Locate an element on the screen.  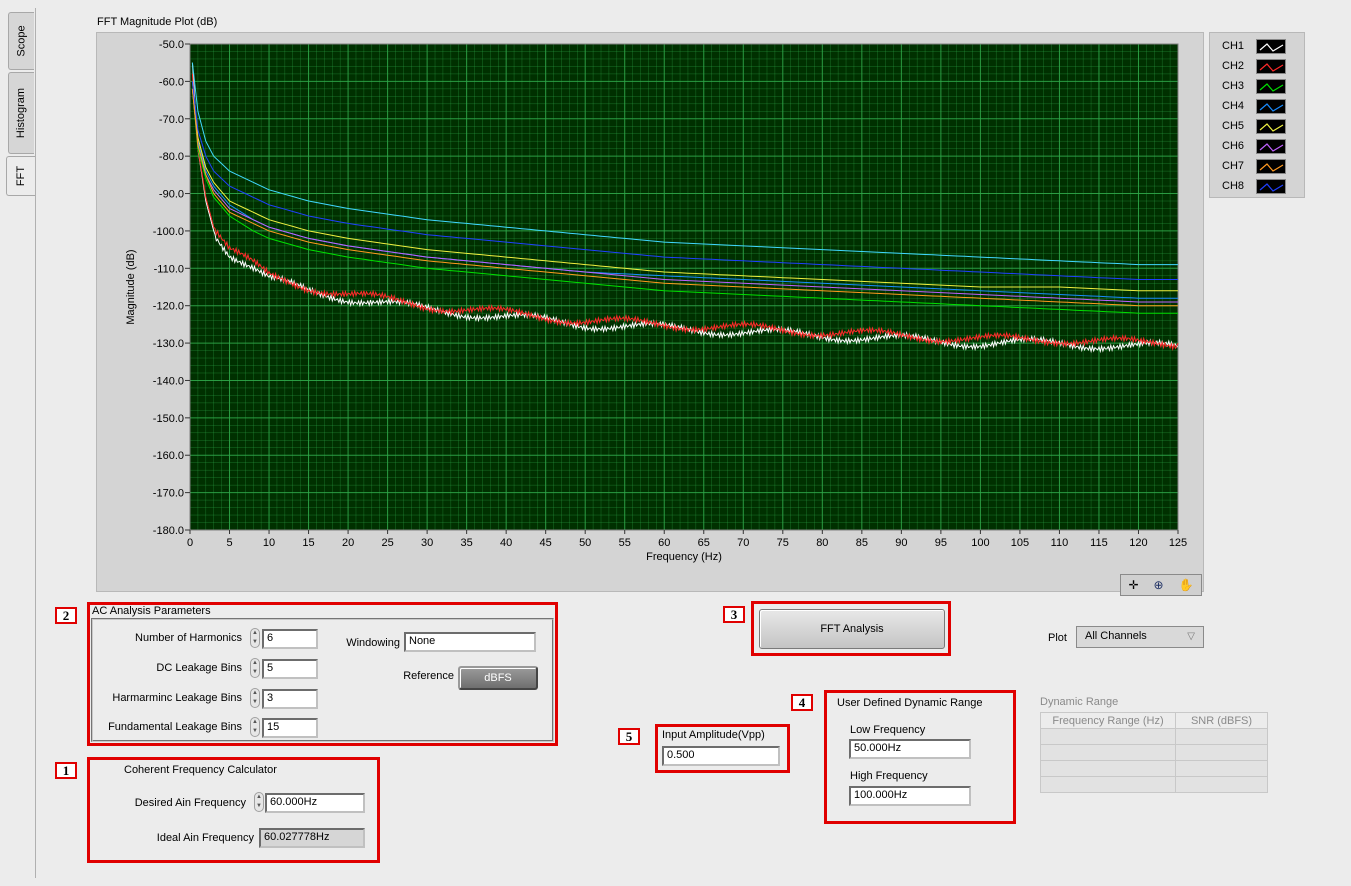
legend-item-ch4: CH4 is located at coordinates (1258, 107).